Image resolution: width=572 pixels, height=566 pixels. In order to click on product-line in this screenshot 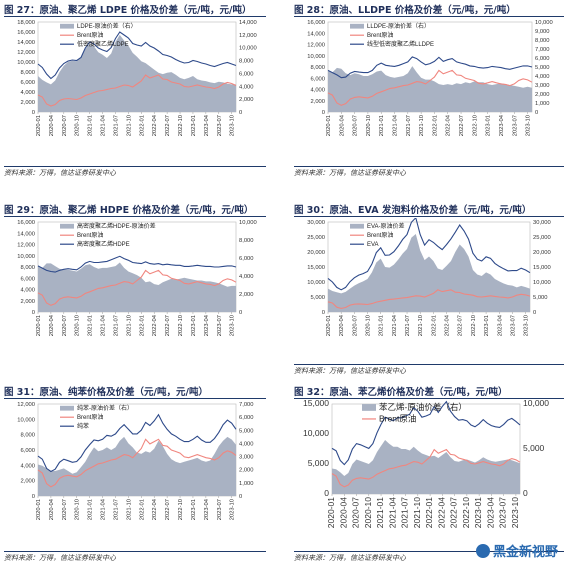, I will do `click(137, 264)`.